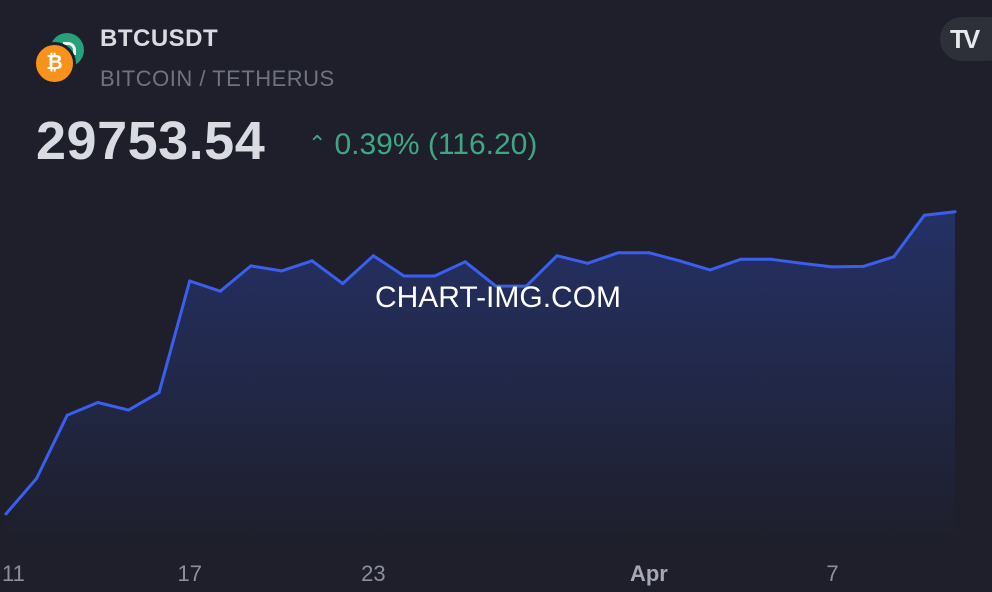 The width and height of the screenshot is (992, 592). What do you see at coordinates (189, 573) in the screenshot?
I see `x-tick-label: 17` at bounding box center [189, 573].